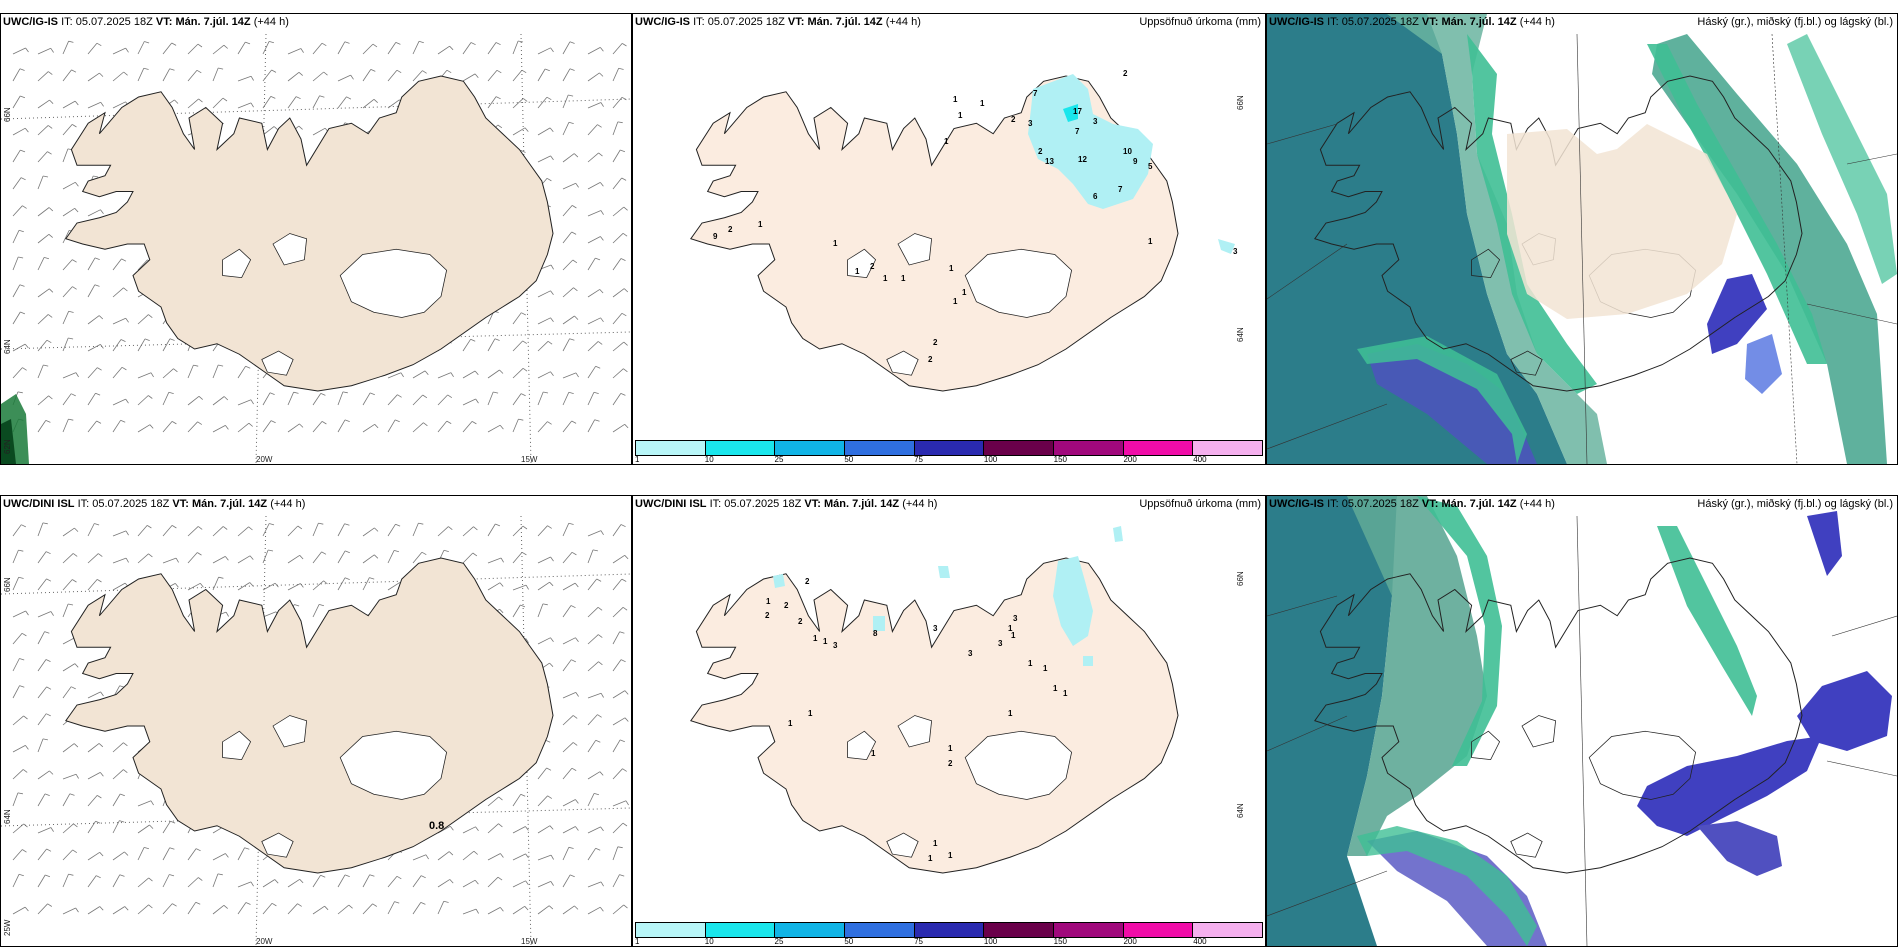 The height and width of the screenshot is (950, 1900). I want to click on lat-label: 66N, so click(1241, 102).